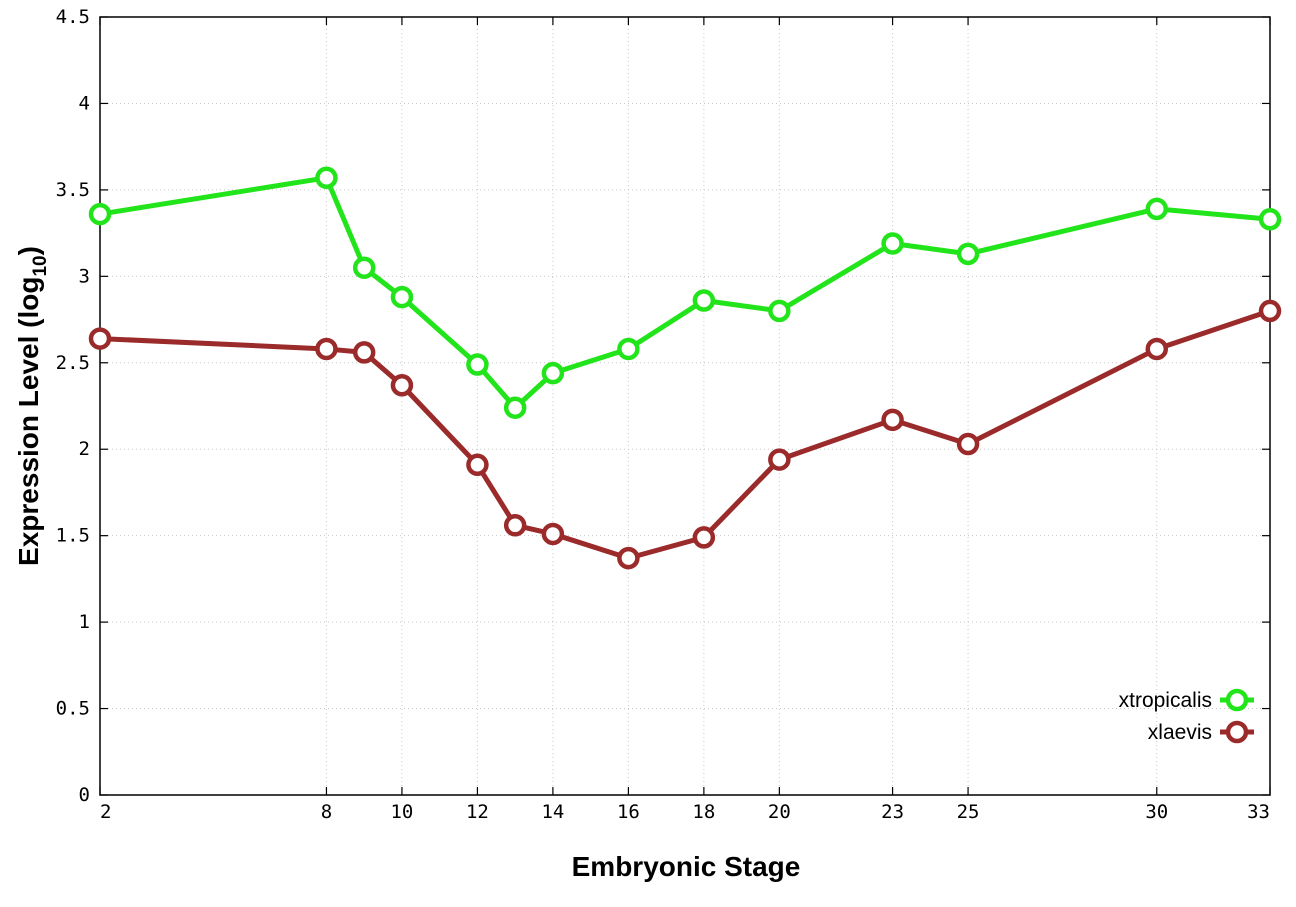 The height and width of the screenshot is (907, 1296). What do you see at coordinates (40, 265) in the screenshot?
I see `y-axis-title-subscript: 10` at bounding box center [40, 265].